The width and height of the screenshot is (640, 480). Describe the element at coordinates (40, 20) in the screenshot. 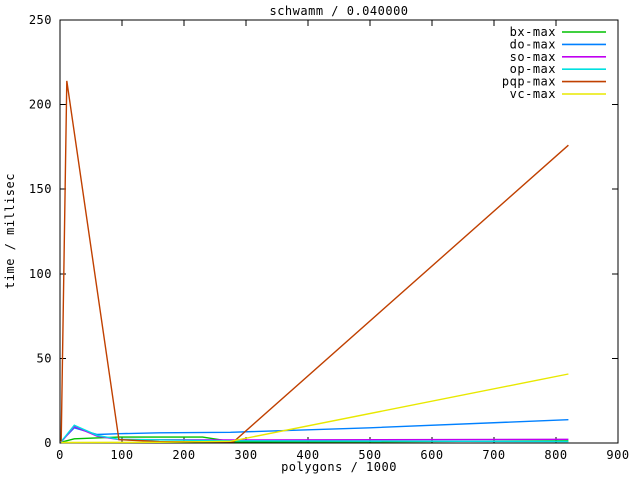

I see `y-axis-tick-label: 250` at that location.